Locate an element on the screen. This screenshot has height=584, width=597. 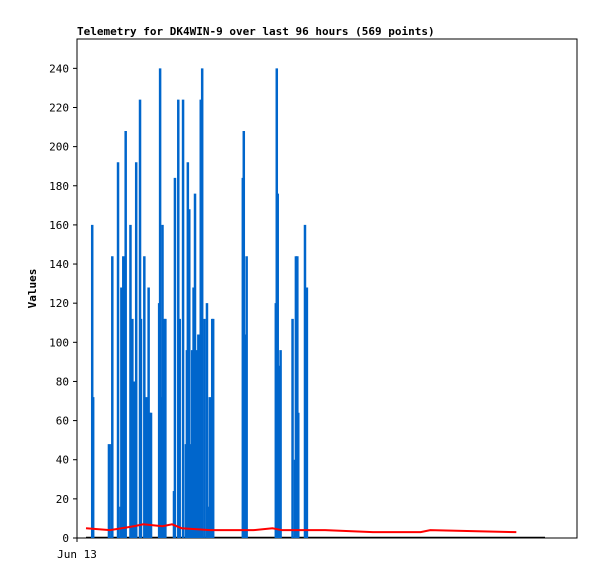
y-tick-label: 20 is located at coordinates (62, 499).